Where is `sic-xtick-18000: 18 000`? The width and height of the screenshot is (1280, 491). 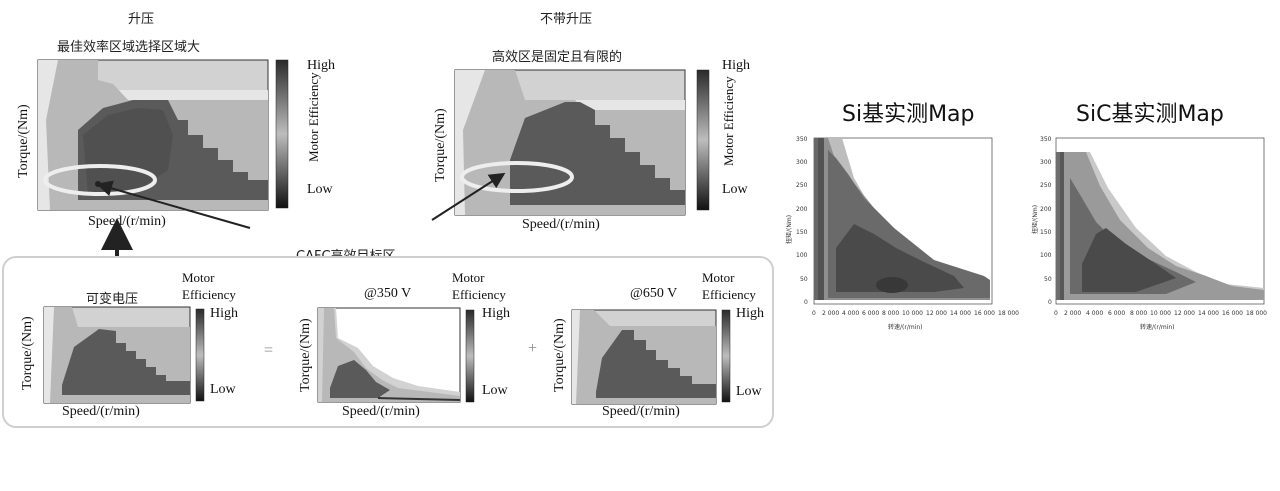
sic-xtick-18000: 18 000 is located at coordinates (1256, 313).